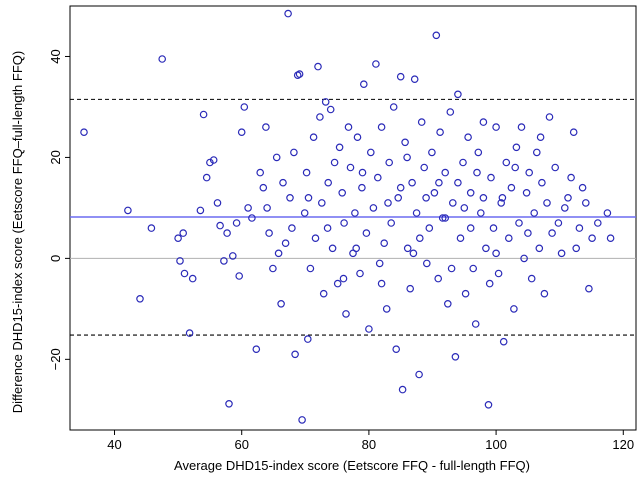  What do you see at coordinates (55, 359) in the screenshot?
I see `y-tick-label: −20` at bounding box center [55, 359].